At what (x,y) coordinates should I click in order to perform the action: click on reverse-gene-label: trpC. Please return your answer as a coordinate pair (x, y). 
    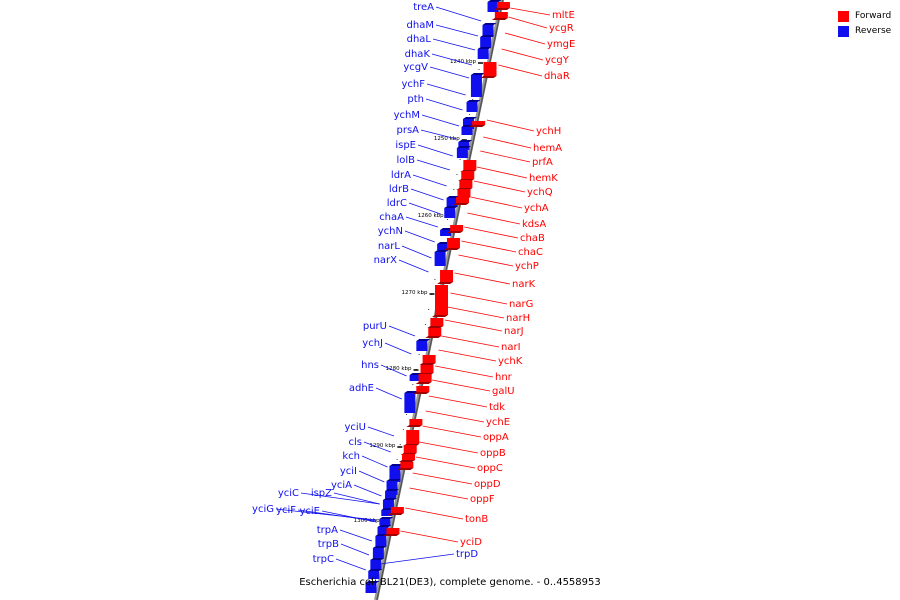
    Looking at the image, I should click on (323, 559).